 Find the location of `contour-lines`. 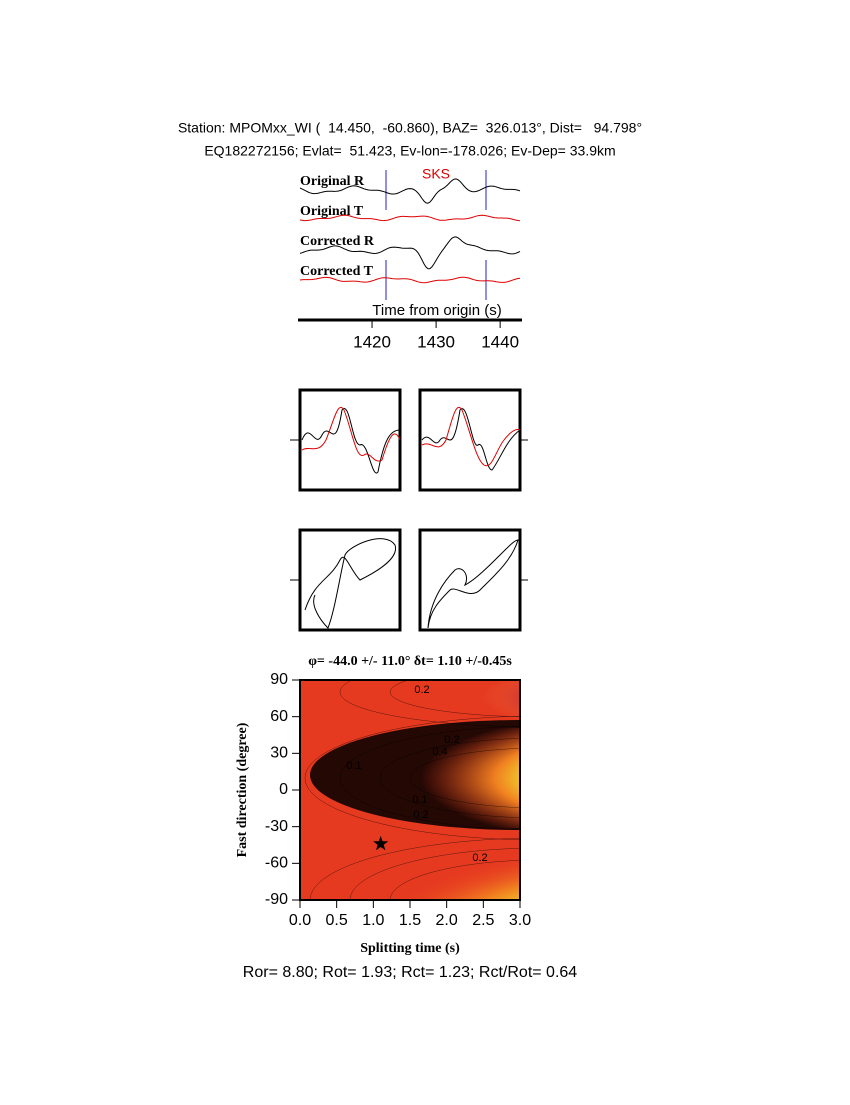

contour-lines is located at coordinates (412, 790).